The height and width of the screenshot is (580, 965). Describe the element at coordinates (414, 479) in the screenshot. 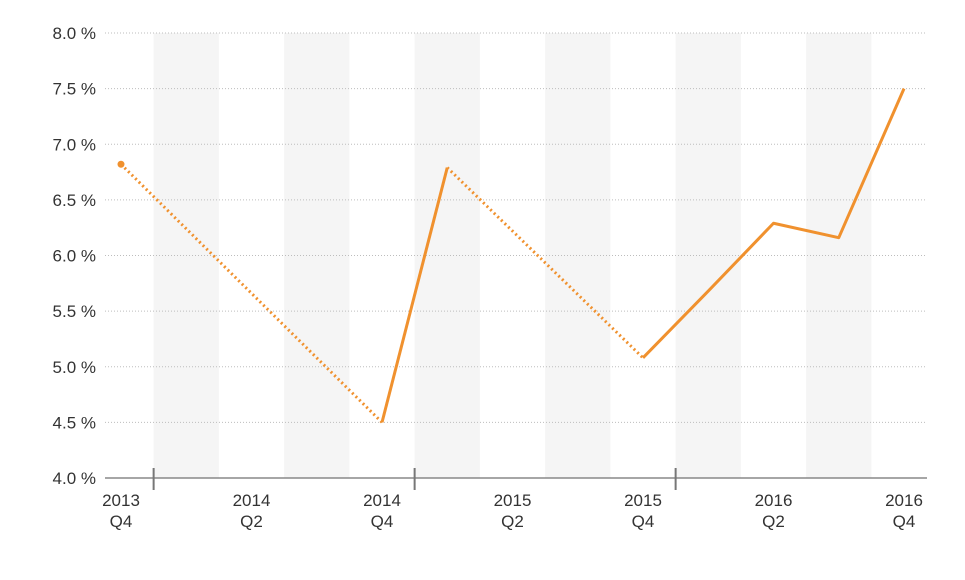

I see `x-axis-major-ticks` at that location.